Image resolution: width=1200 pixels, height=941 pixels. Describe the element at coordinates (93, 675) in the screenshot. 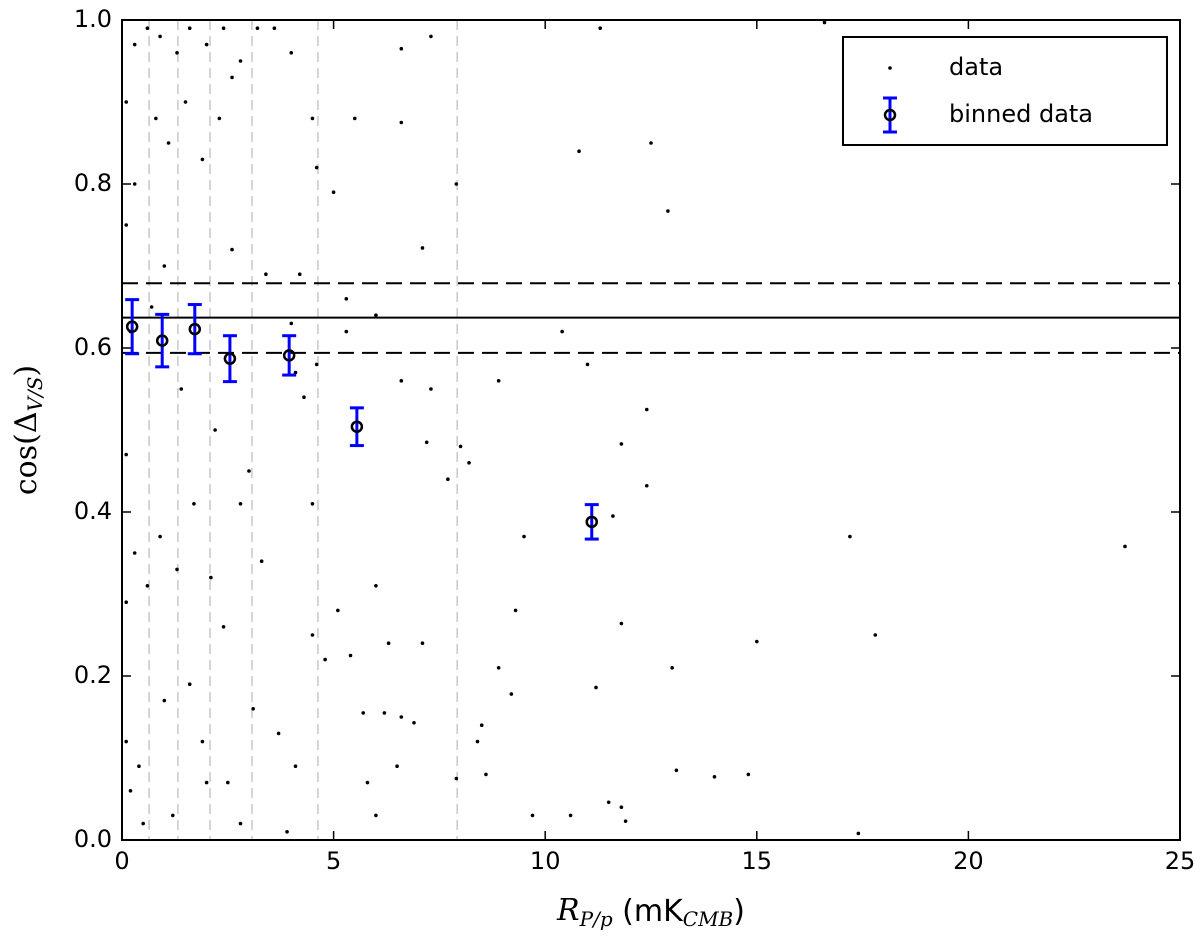

I see `y-tick-label: 0.2` at that location.